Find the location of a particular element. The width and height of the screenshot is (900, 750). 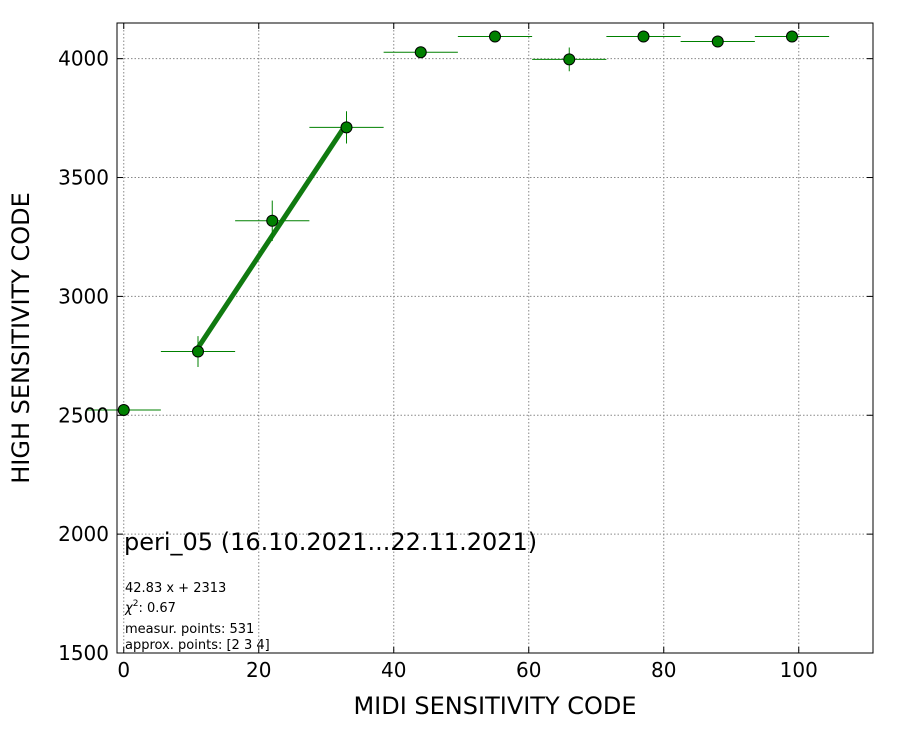

y-tick-label: 2500 is located at coordinates (83, 415).